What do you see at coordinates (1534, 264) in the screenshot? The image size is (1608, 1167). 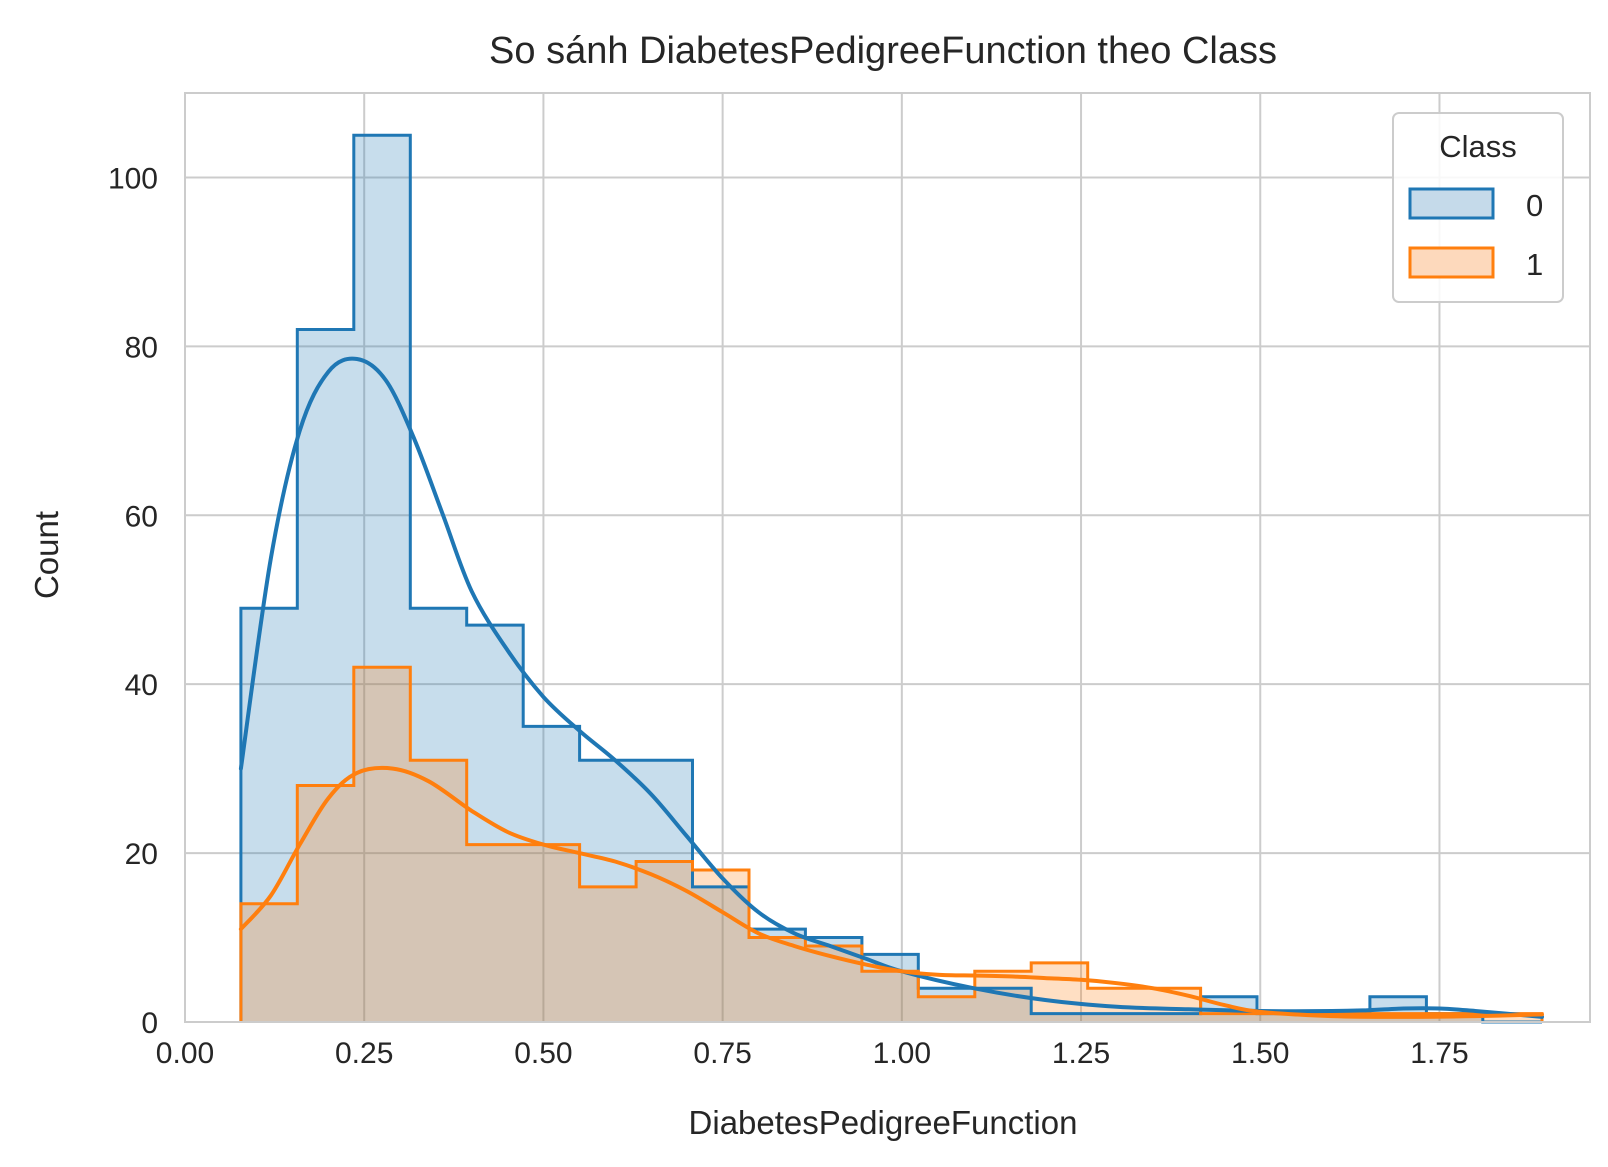 I see `legend-label-class-1: 1` at bounding box center [1534, 264].